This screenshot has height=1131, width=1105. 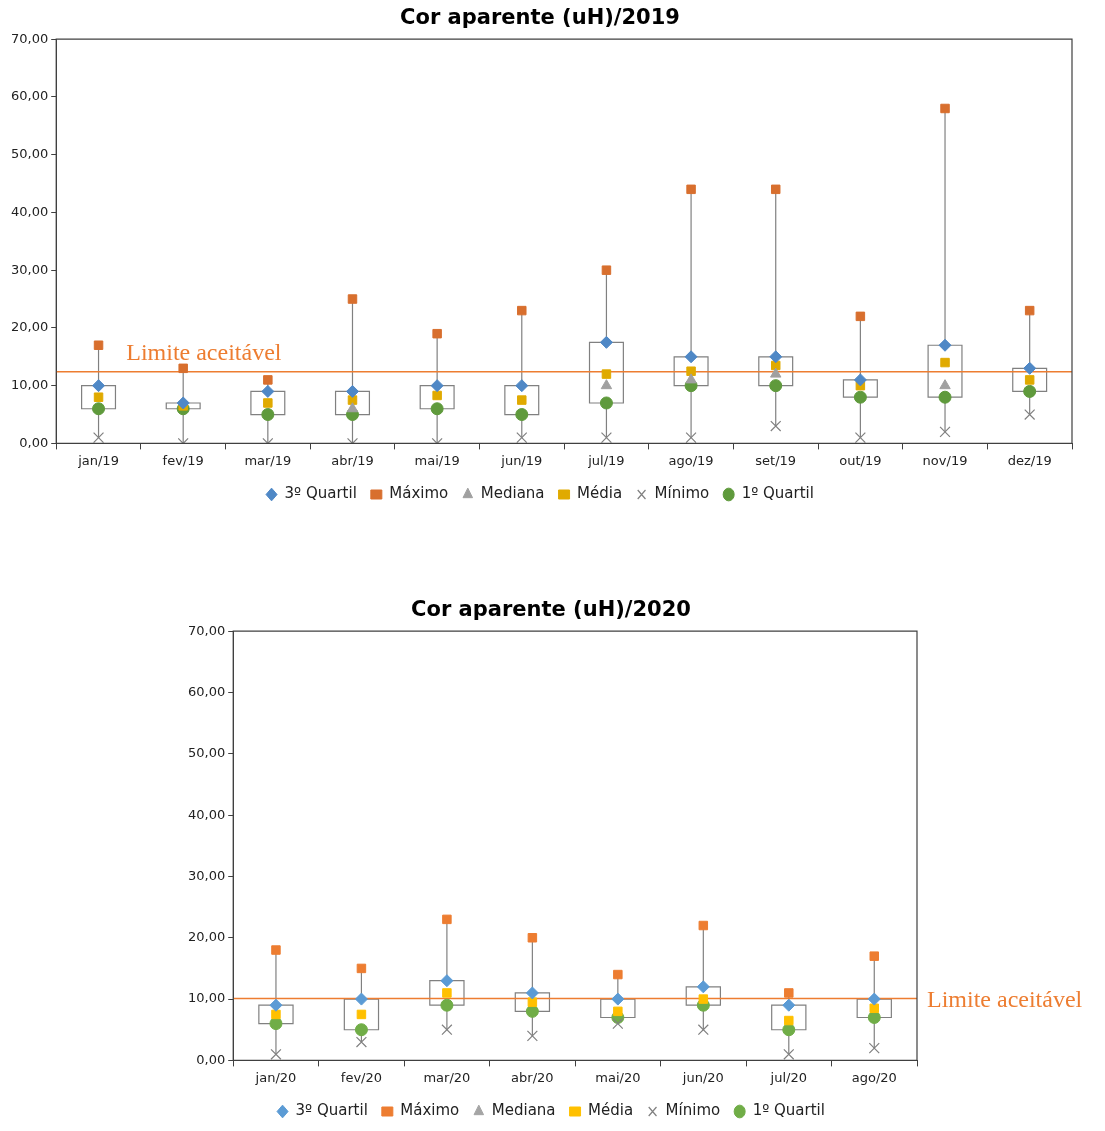 I want to click on x-tick-label: jul/20, so click(x=788, y=1077).